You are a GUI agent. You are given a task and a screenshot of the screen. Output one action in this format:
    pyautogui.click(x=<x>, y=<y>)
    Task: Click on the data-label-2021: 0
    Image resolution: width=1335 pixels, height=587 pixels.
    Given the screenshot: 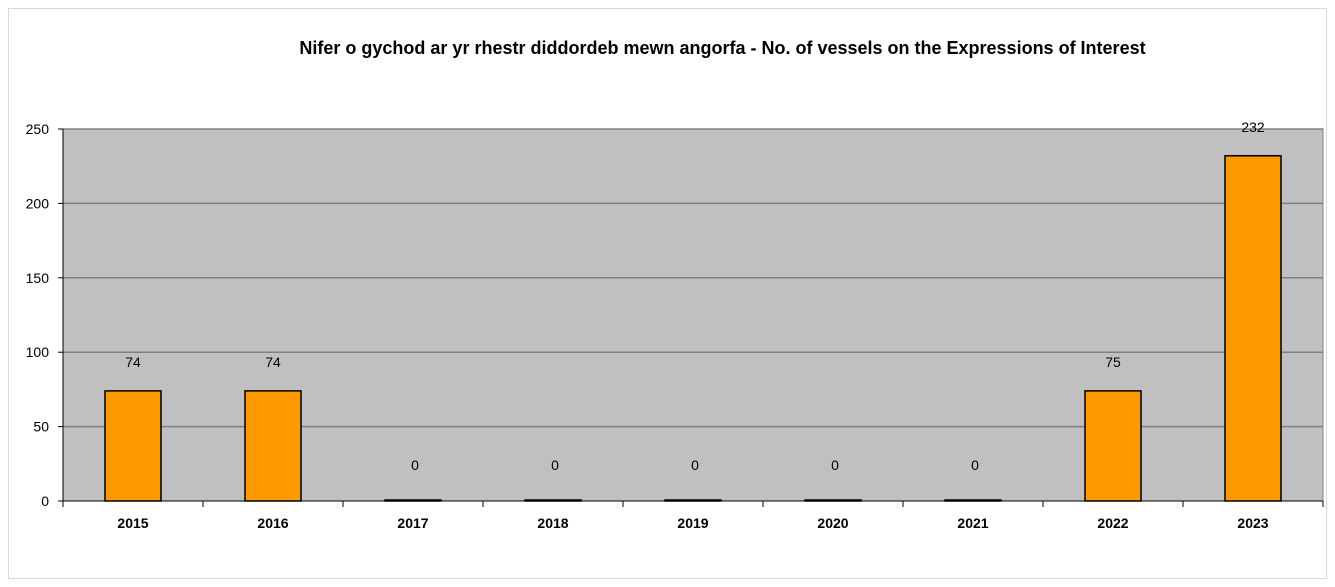 What is the action you would take?
    pyautogui.click(x=975, y=465)
    